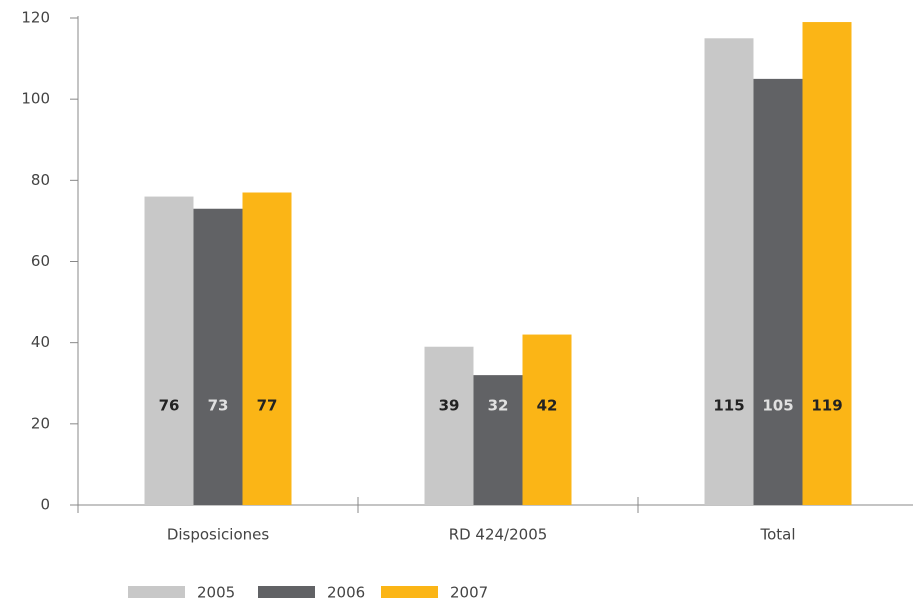  Describe the element at coordinates (449, 406) in the screenshot. I see `value-label: 39` at that location.